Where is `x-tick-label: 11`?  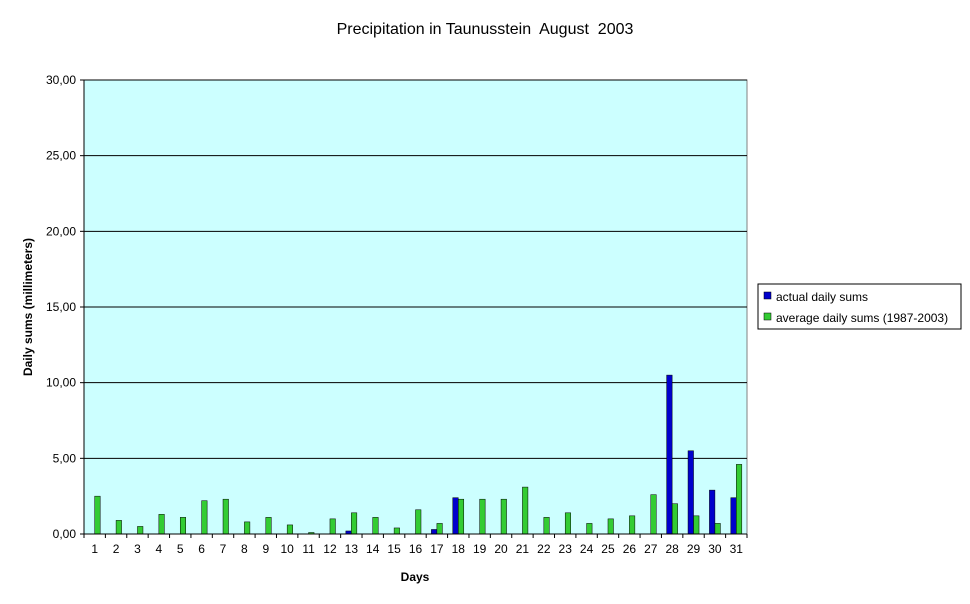 x-tick-label: 11 is located at coordinates (308, 549).